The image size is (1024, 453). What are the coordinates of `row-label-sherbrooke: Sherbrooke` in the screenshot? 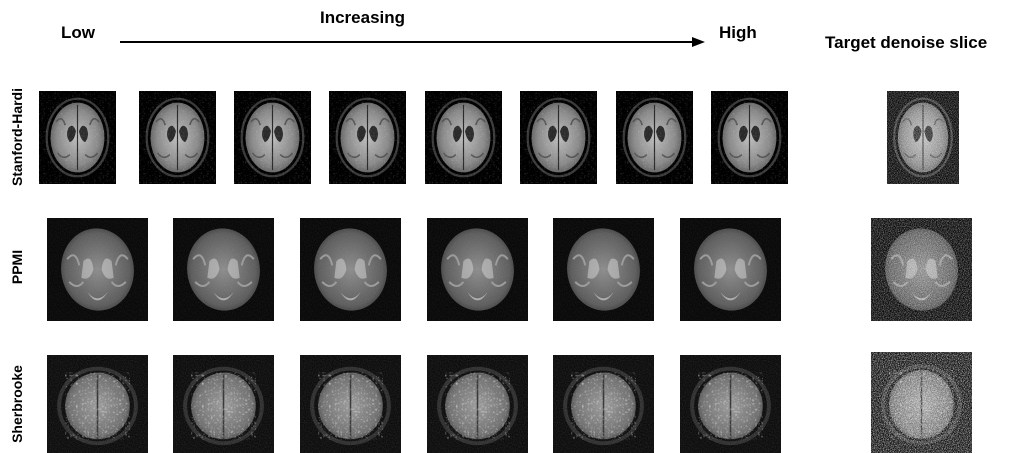 It's located at (17, 404).